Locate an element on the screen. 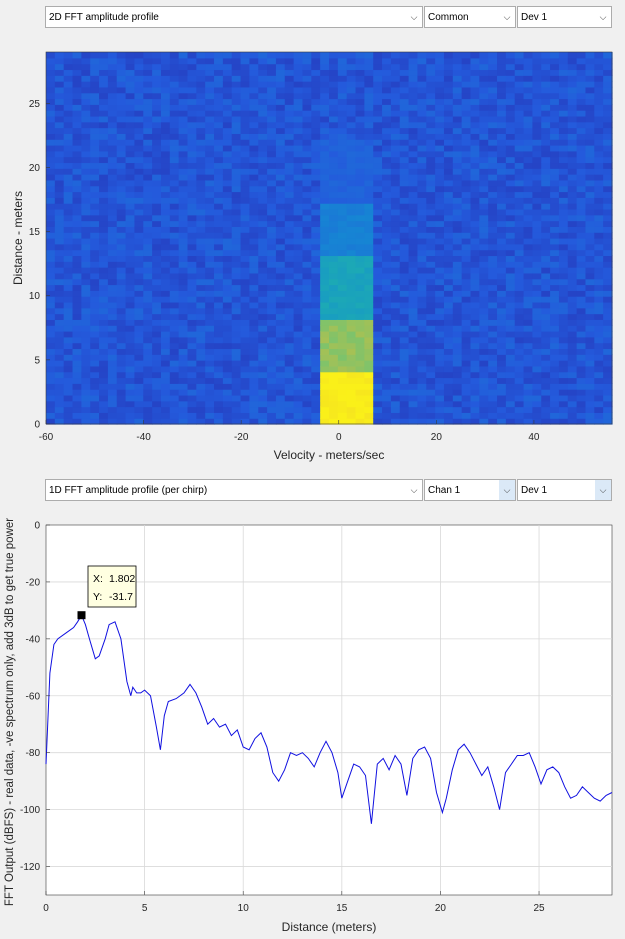 This screenshot has width=625, height=939. cursor-marker is located at coordinates (81, 615).